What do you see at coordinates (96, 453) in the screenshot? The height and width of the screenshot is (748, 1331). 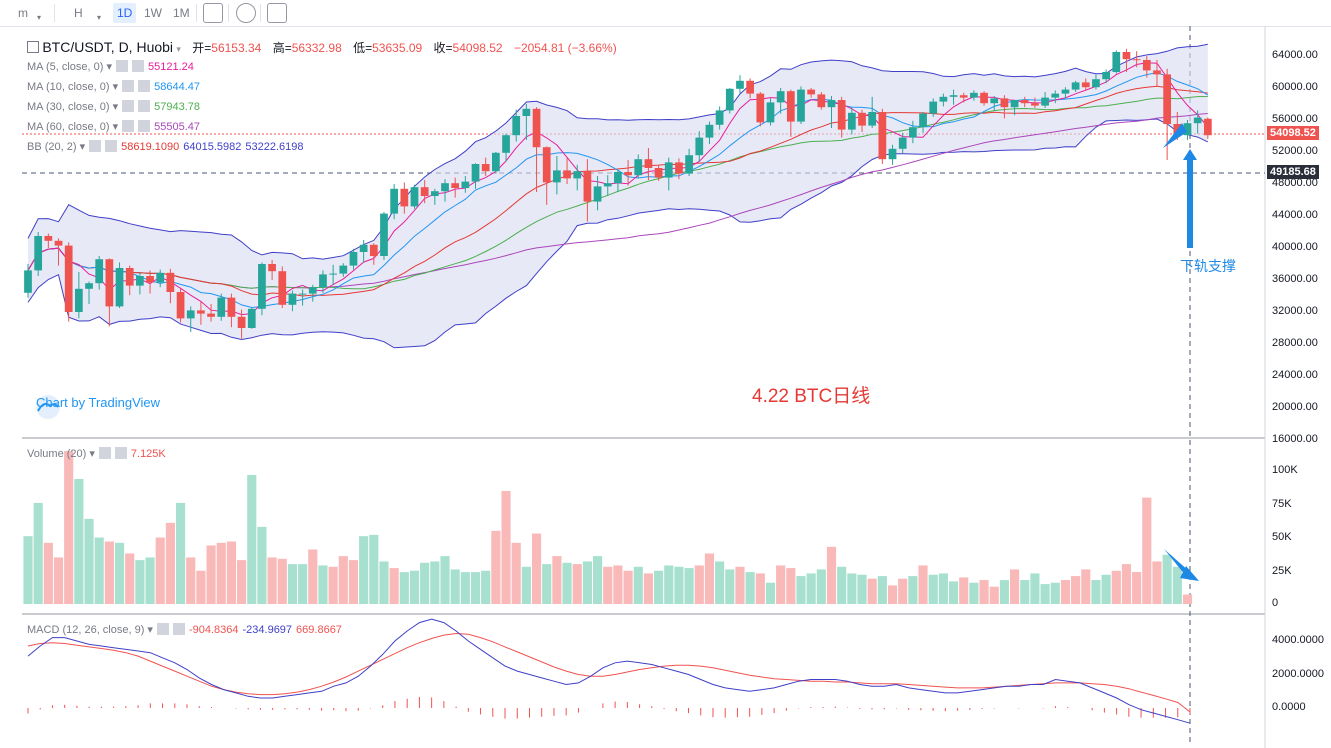 I see `volume-legend: Volume (20) ▾ 7.125K` at bounding box center [96, 453].